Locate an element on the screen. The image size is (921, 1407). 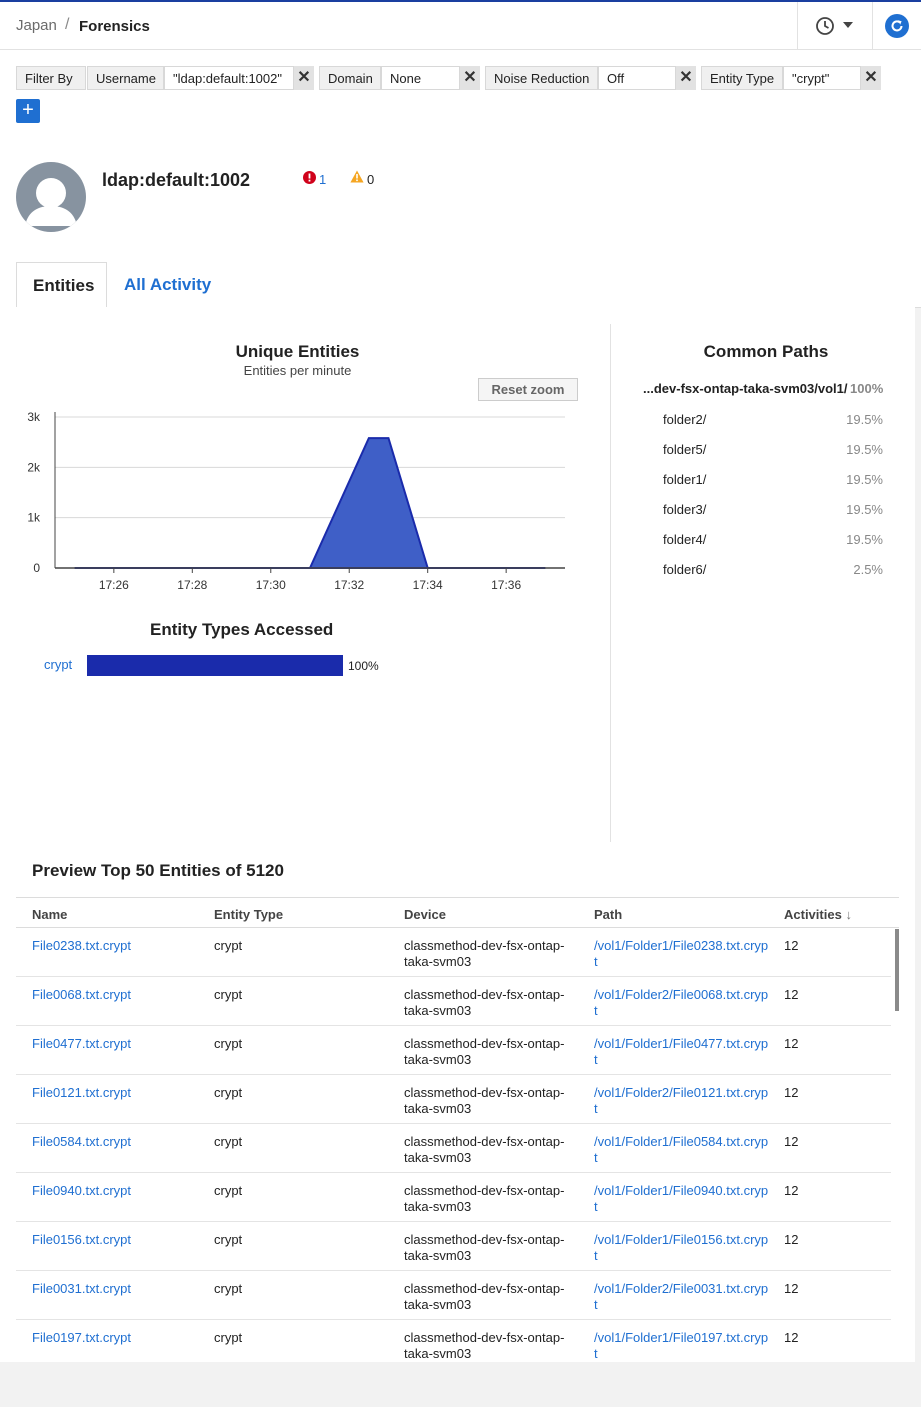
entity-name-link: File0197.txt.crypt is located at coordinates (81, 1337).